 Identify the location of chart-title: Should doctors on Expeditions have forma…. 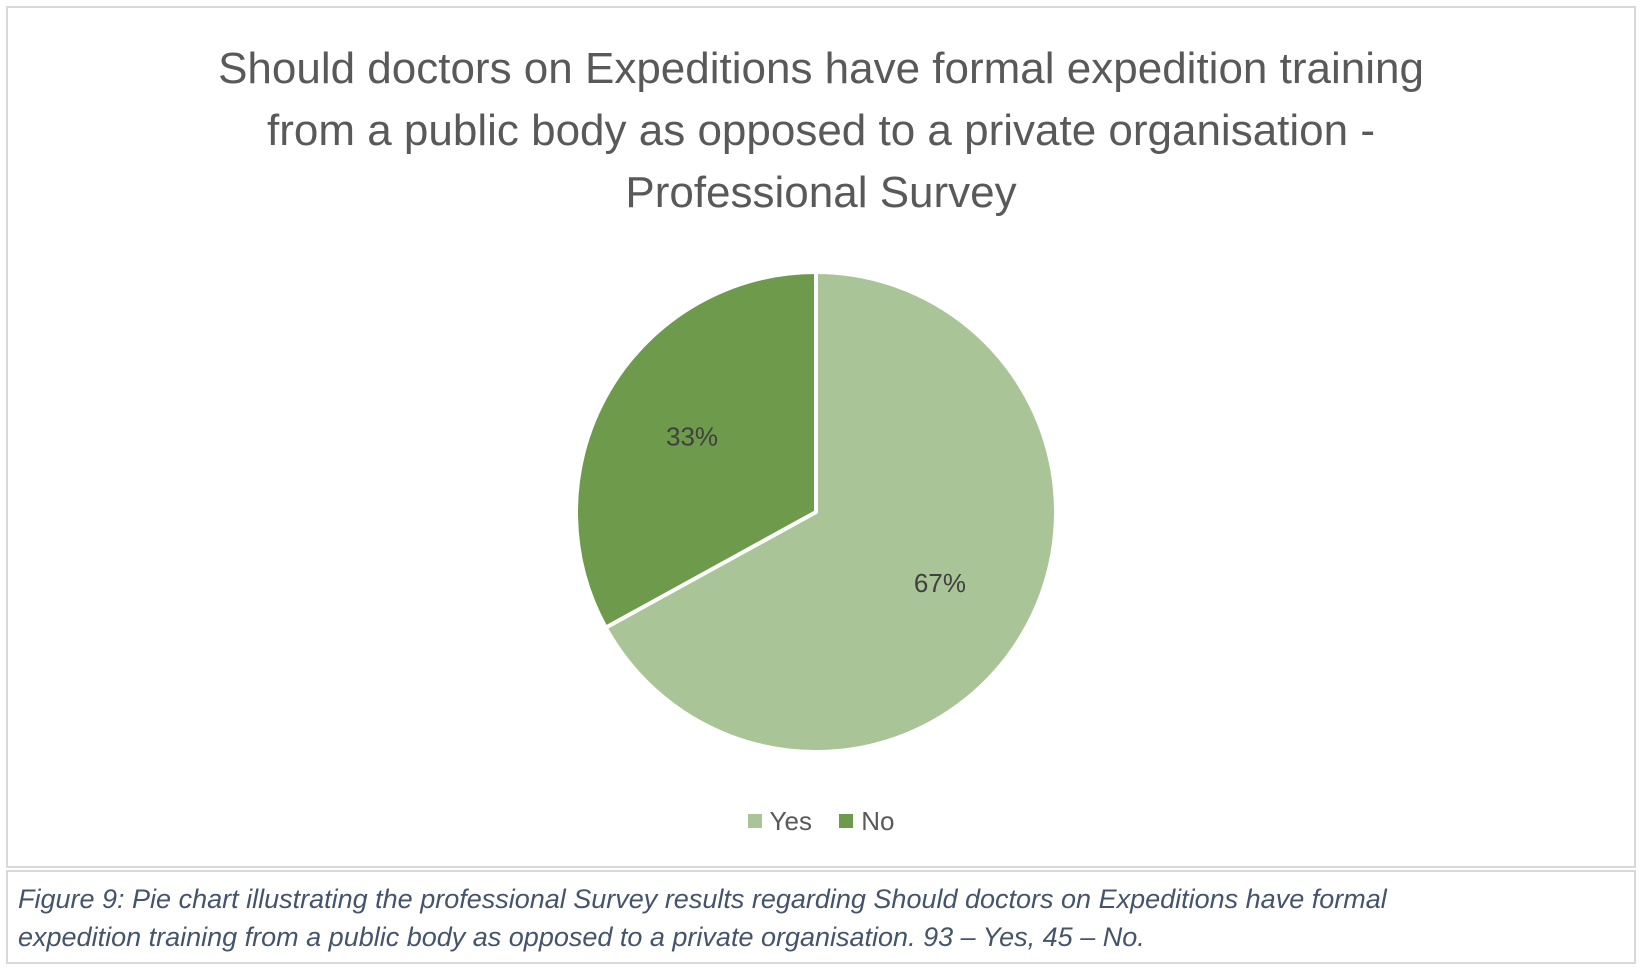
(821, 130).